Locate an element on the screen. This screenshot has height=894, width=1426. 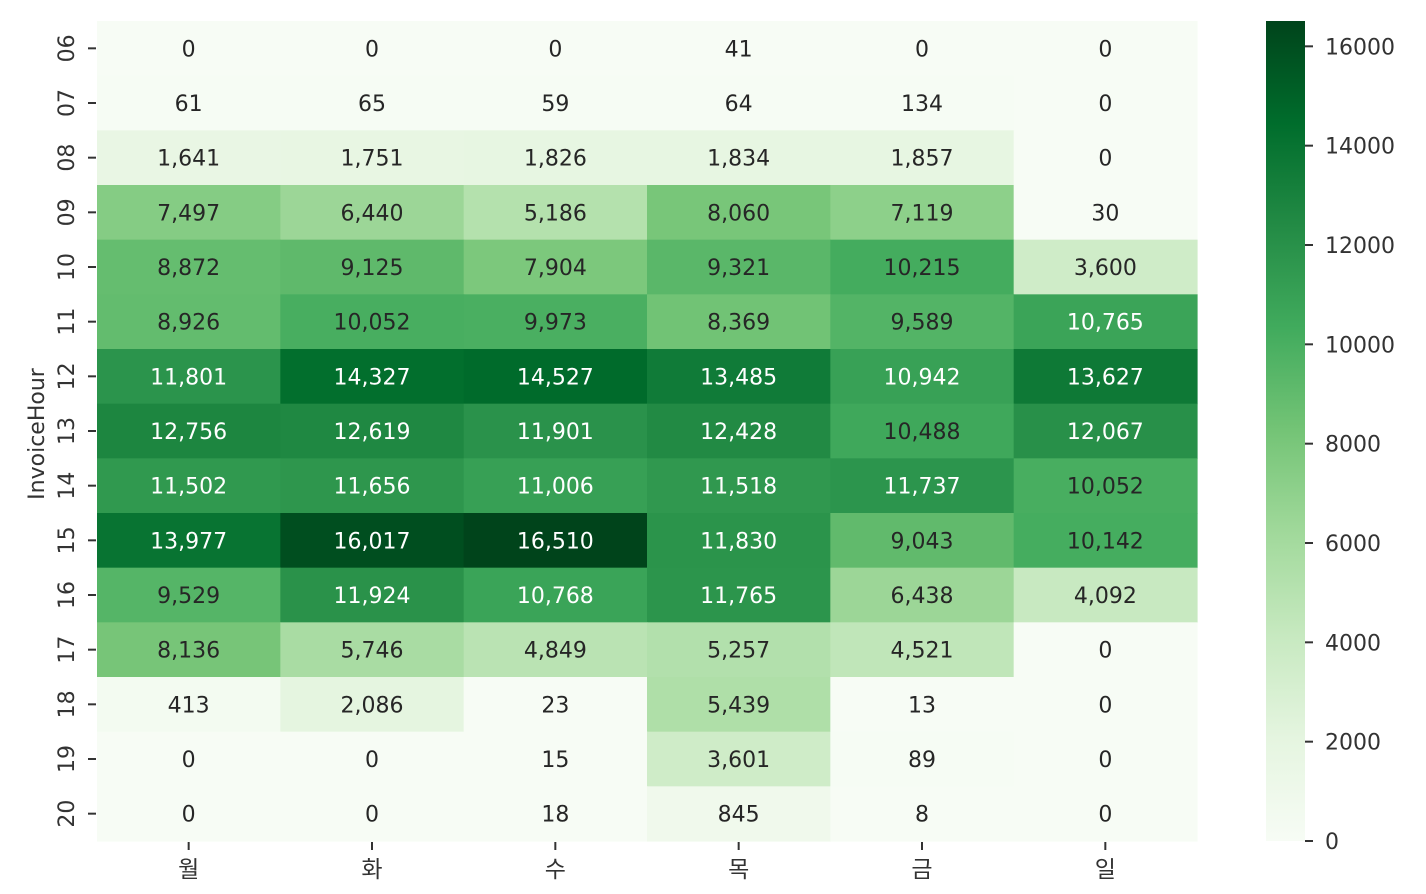
cell-value-label: 11,518 is located at coordinates (738, 487).